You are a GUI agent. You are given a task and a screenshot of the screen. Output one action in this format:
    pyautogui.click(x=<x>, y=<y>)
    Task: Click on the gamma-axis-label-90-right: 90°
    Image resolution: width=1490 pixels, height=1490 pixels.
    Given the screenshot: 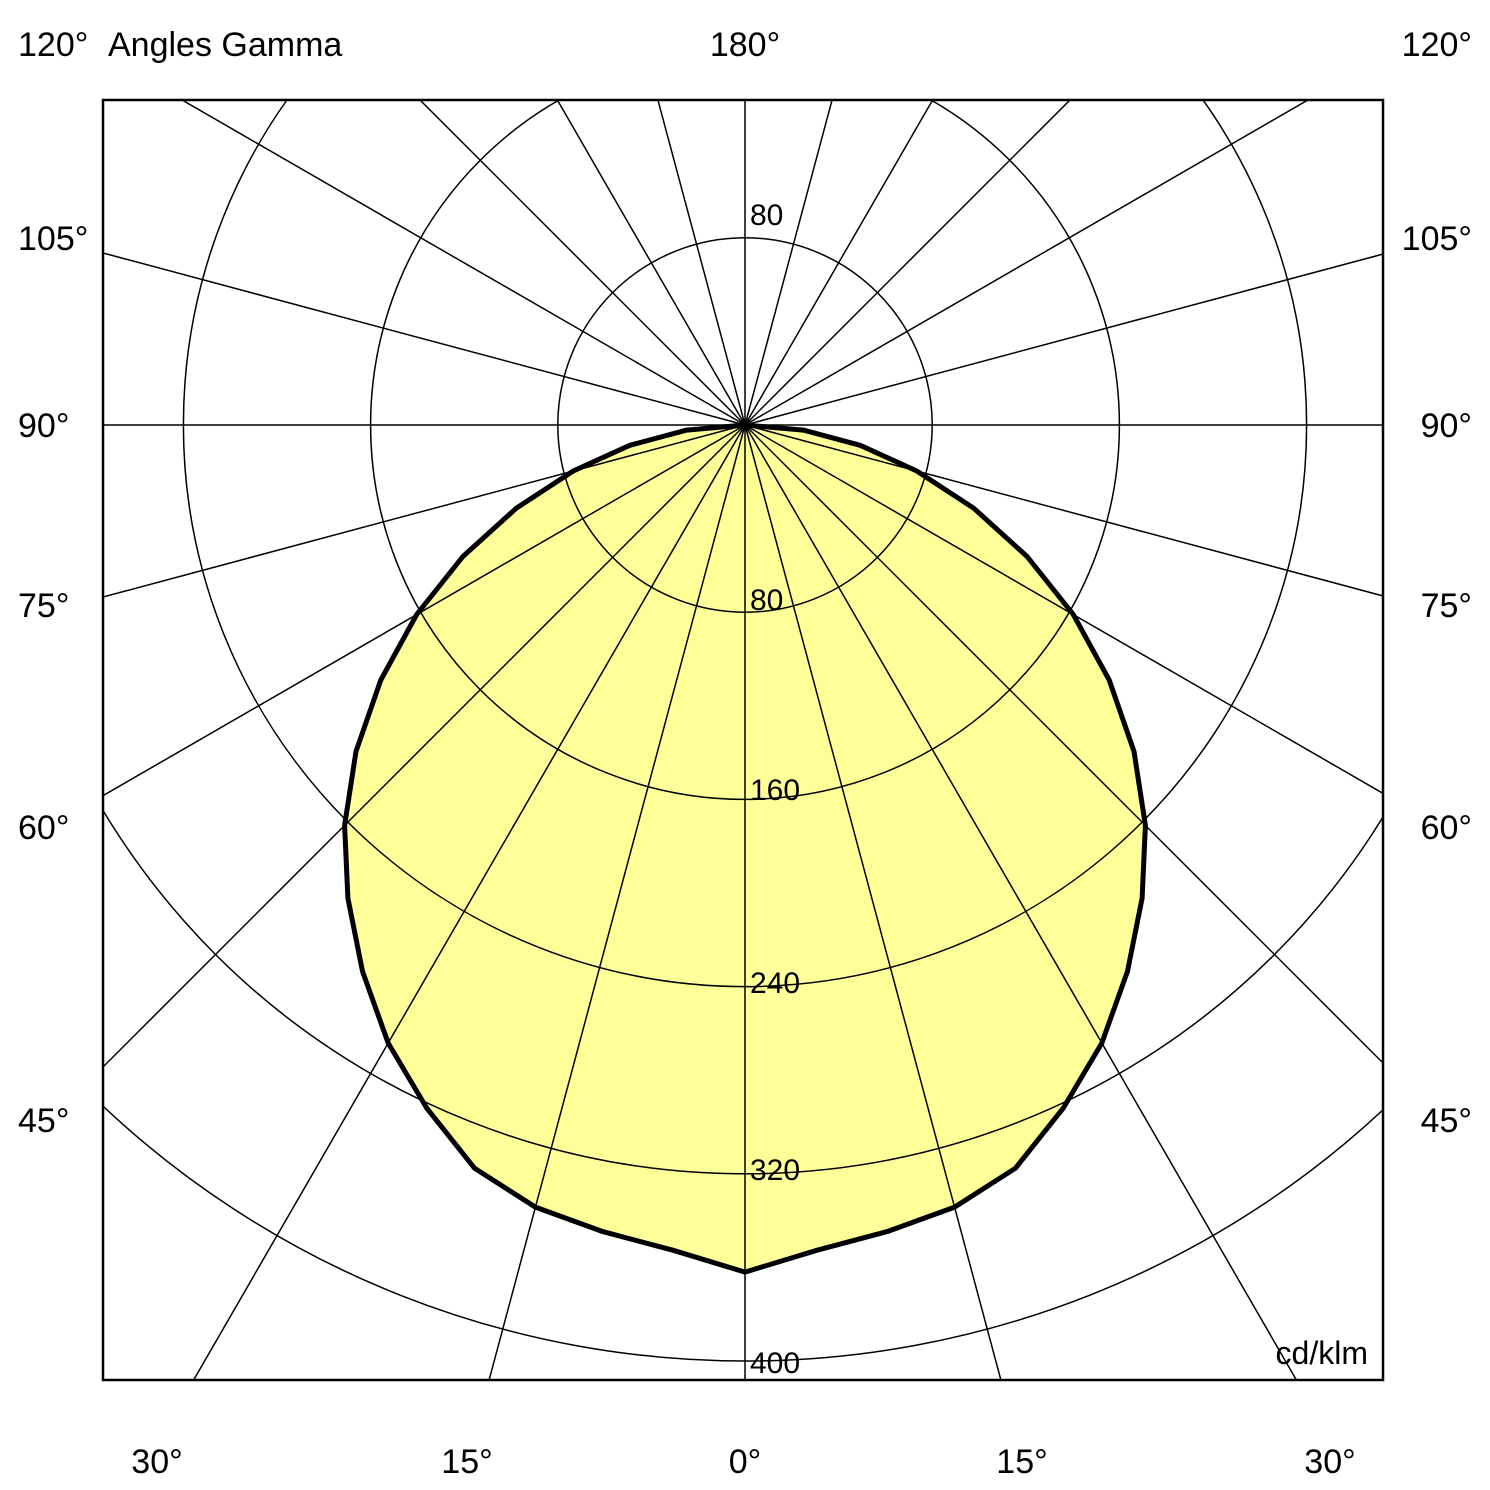 What is the action you would take?
    pyautogui.click(x=1446, y=426)
    